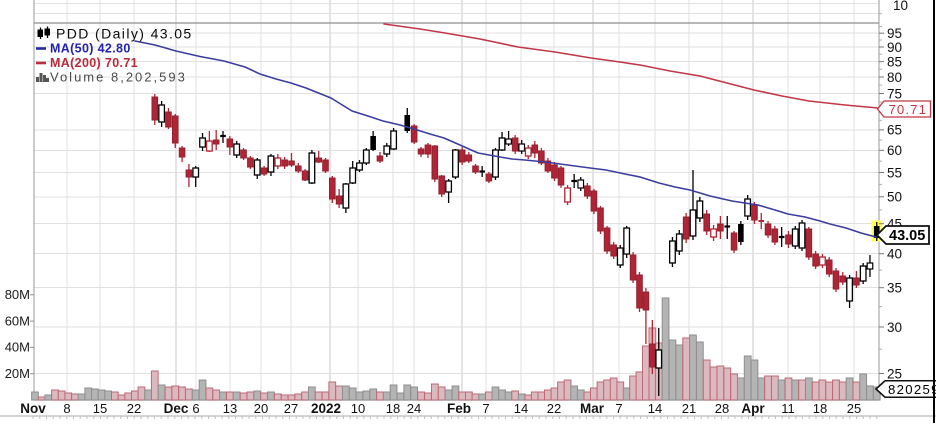 The height and width of the screenshot is (428, 936). I want to click on svg-text: PDD (Daily) 43.05, so click(124, 34).